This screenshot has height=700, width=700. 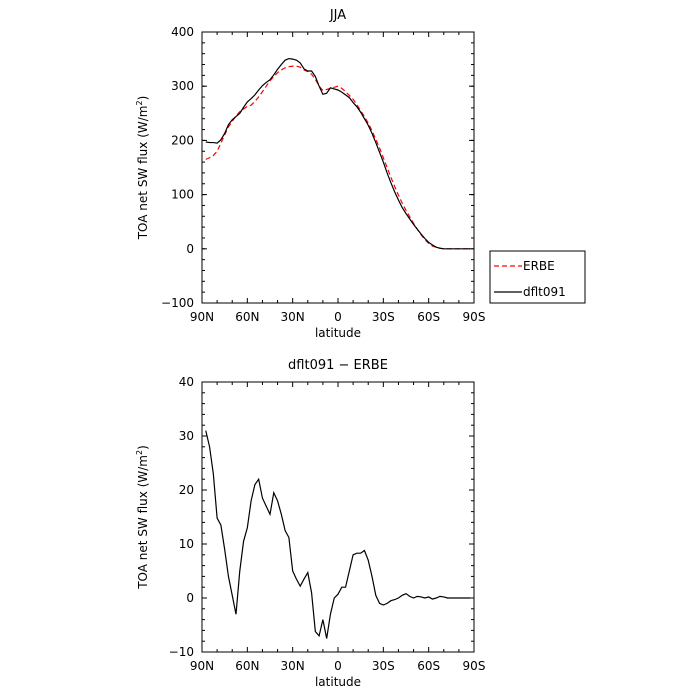 I want to click on y-tick-label: 100, so click(x=182, y=195).